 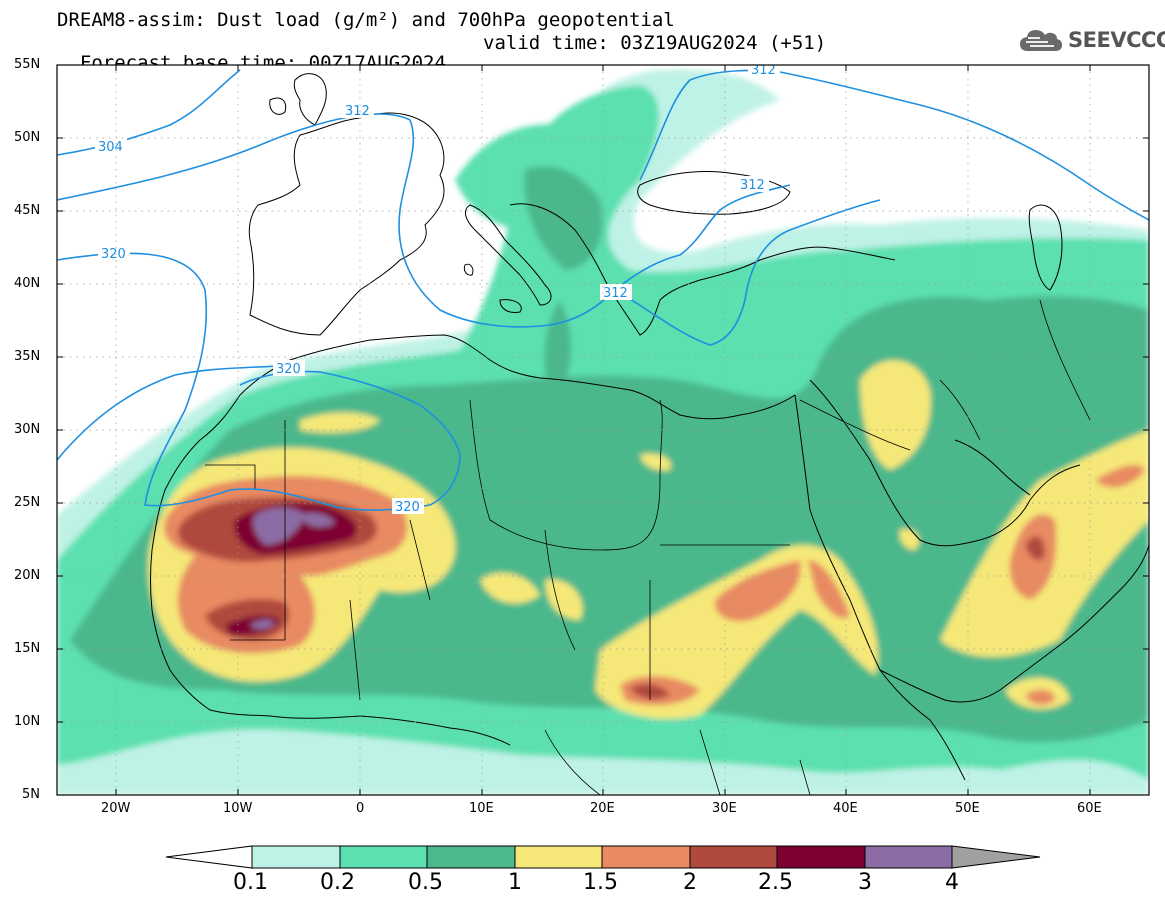 I want to click on contour-label-312-a: 312, so click(x=357, y=111).